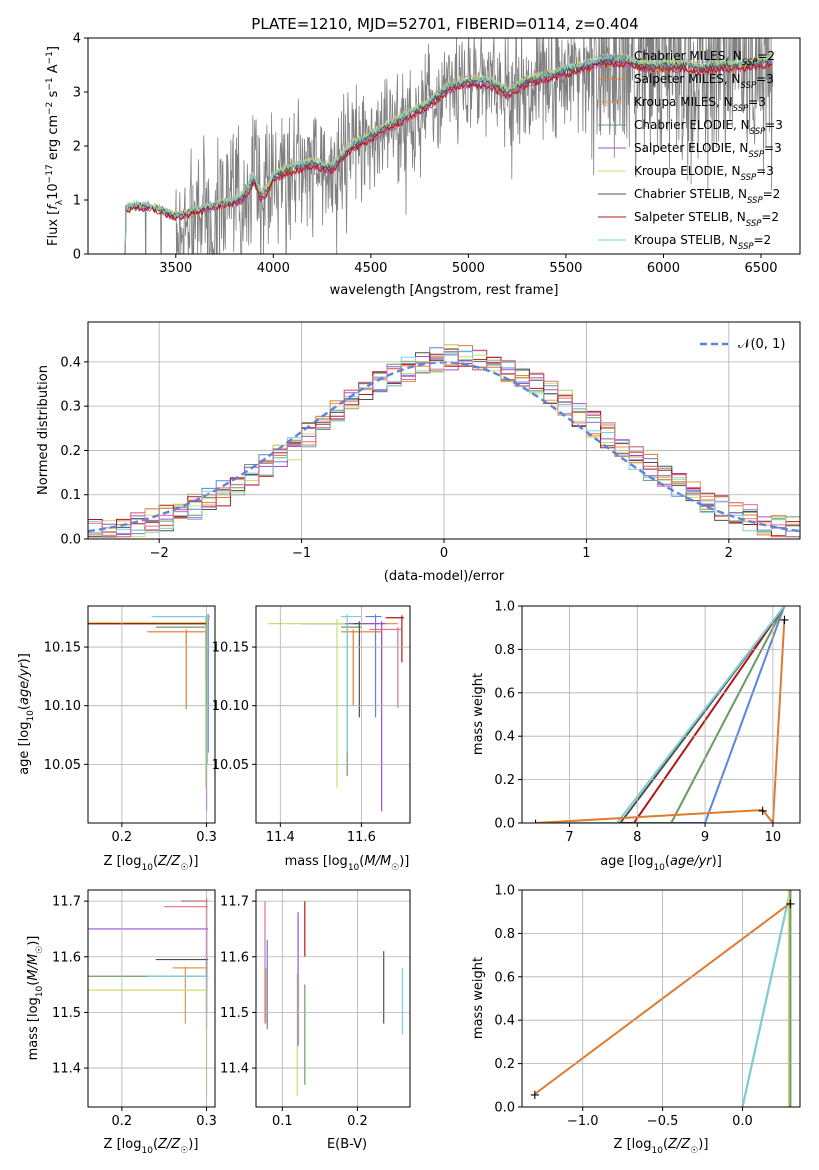 The image size is (819, 1170). What do you see at coordinates (361, 837) in the screenshot?
I see `x-tick-label: 11.6` at bounding box center [361, 837].